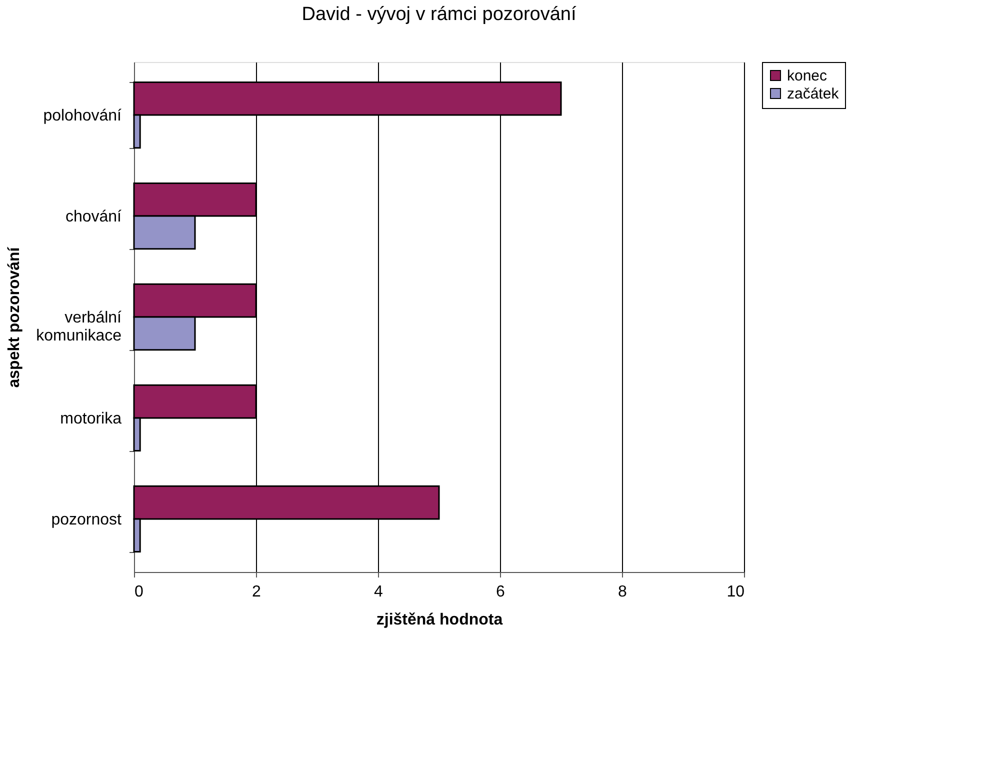  I want to click on legend-label: konec, so click(807, 76).